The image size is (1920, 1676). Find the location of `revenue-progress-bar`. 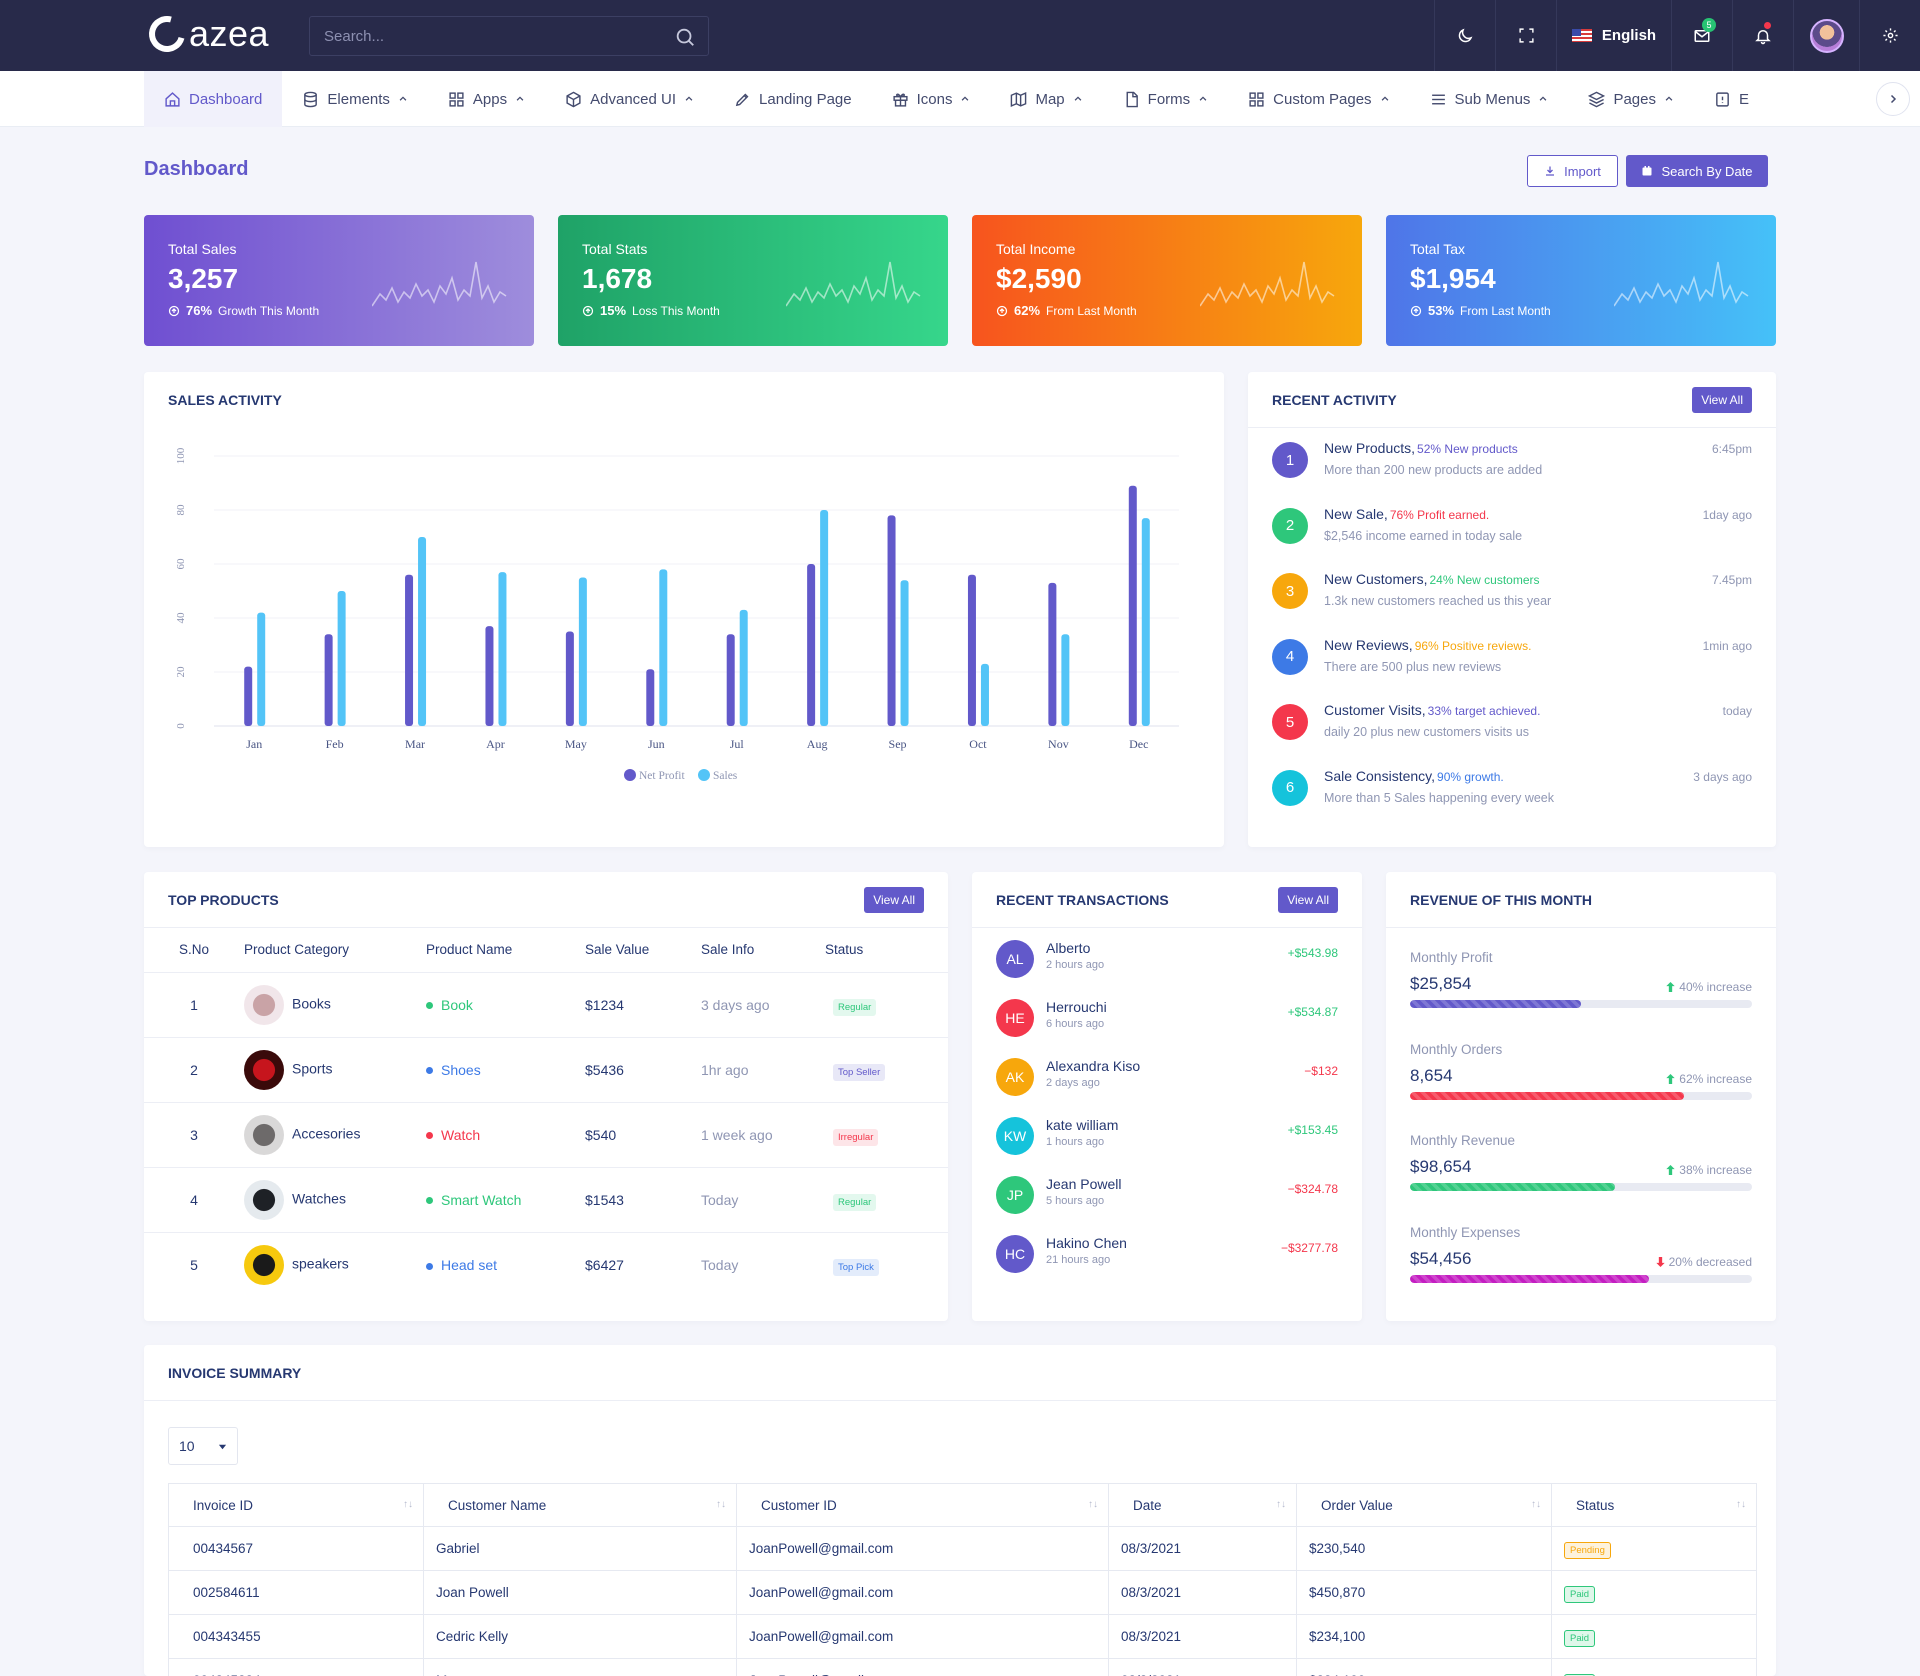

revenue-progress-bar is located at coordinates (1581, 1278).